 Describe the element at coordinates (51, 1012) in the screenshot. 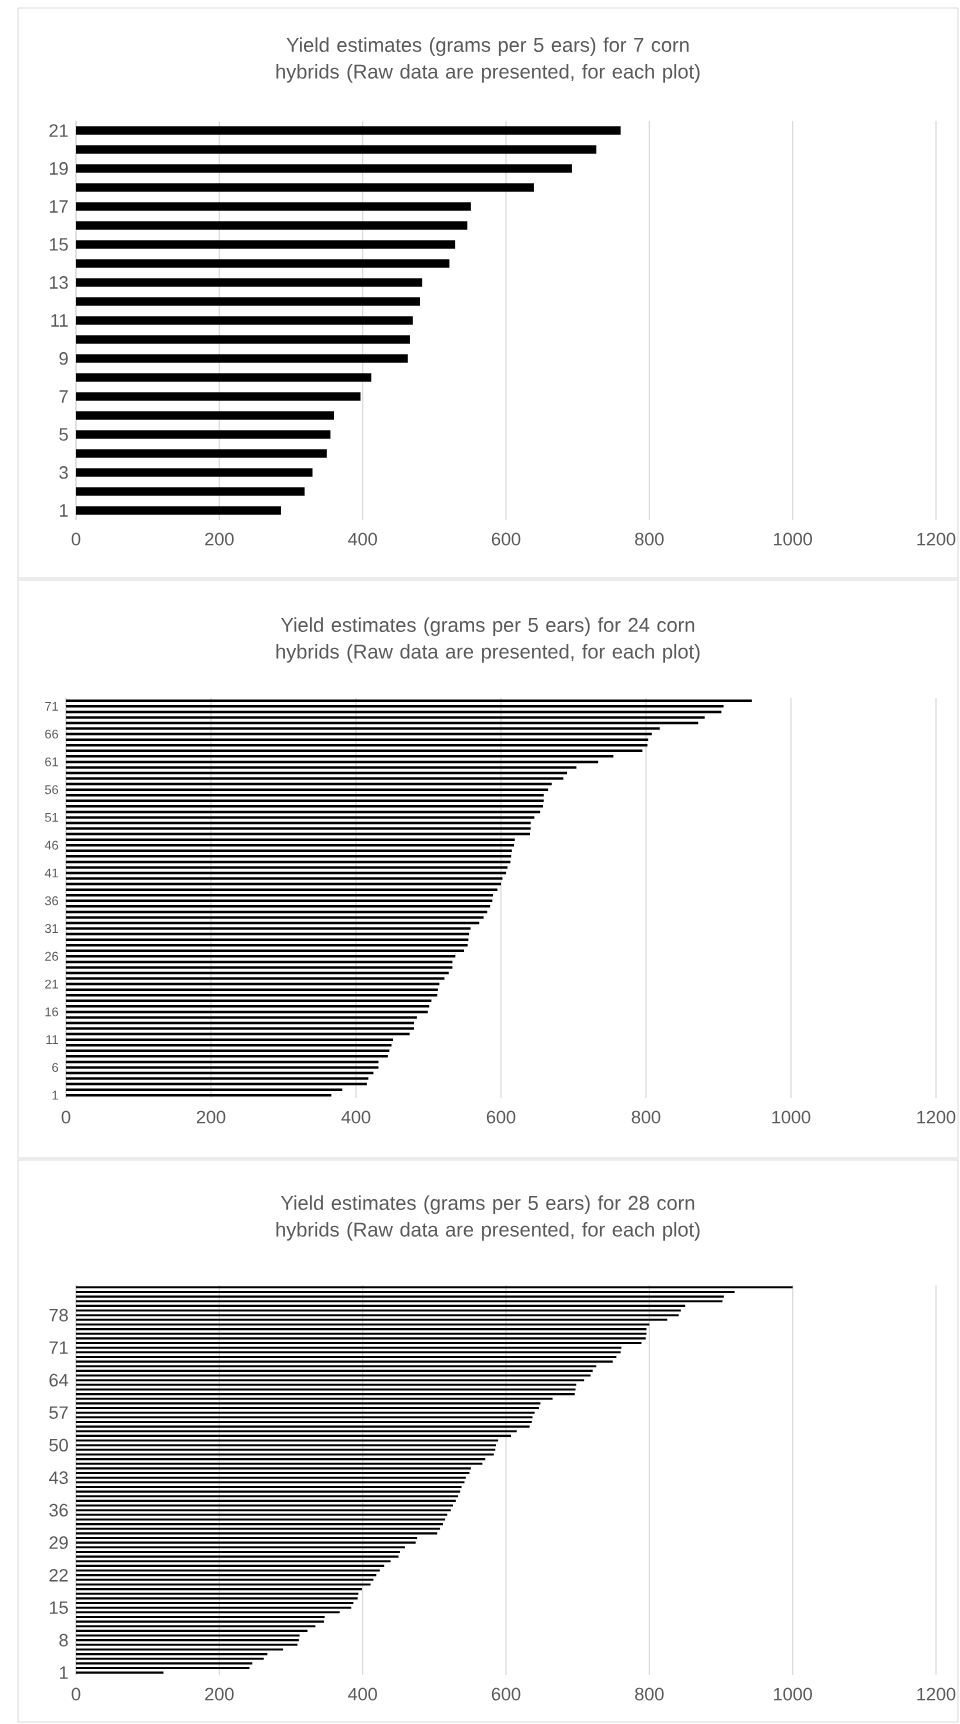

I see `y-tick-label: 16` at that location.